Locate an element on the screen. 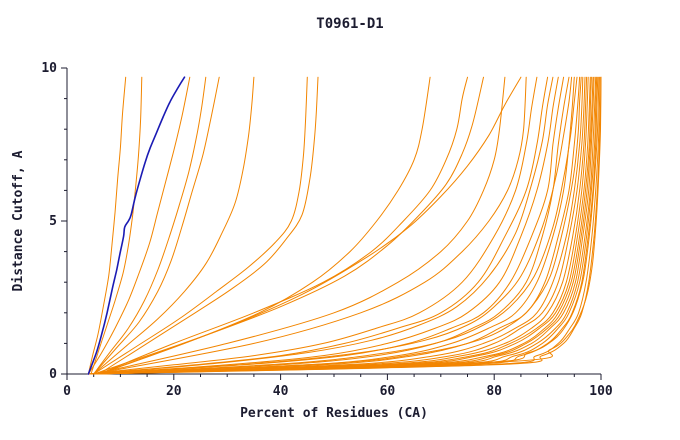  x-tick-label: 20 is located at coordinates (174, 391).